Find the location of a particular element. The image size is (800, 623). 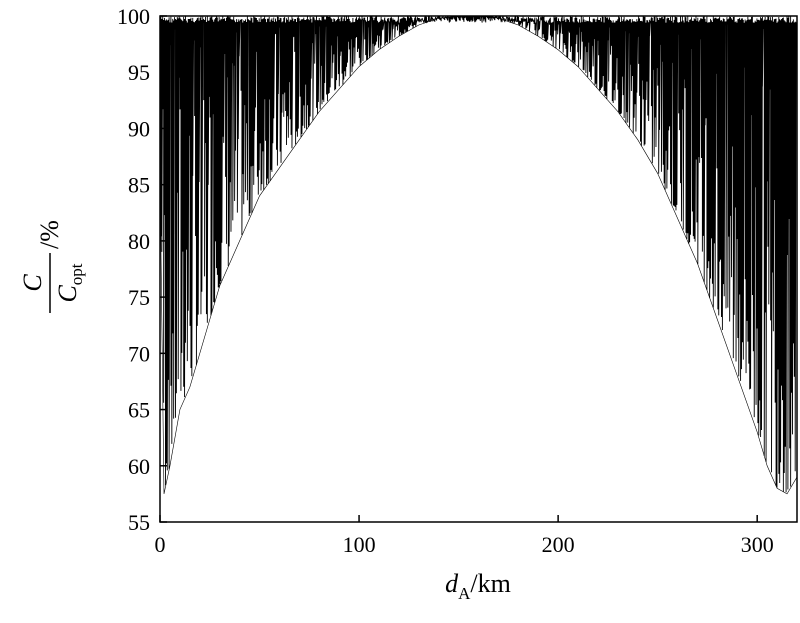

x-axis-label-sub: A is located at coordinates (464, 593).